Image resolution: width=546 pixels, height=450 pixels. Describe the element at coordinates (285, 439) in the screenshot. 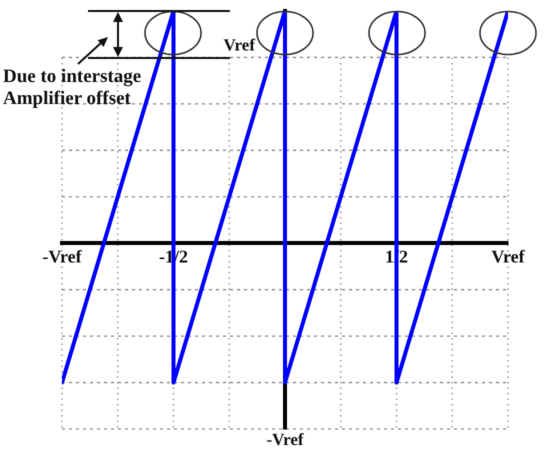

I see `ref-line-label: -Vref` at that location.